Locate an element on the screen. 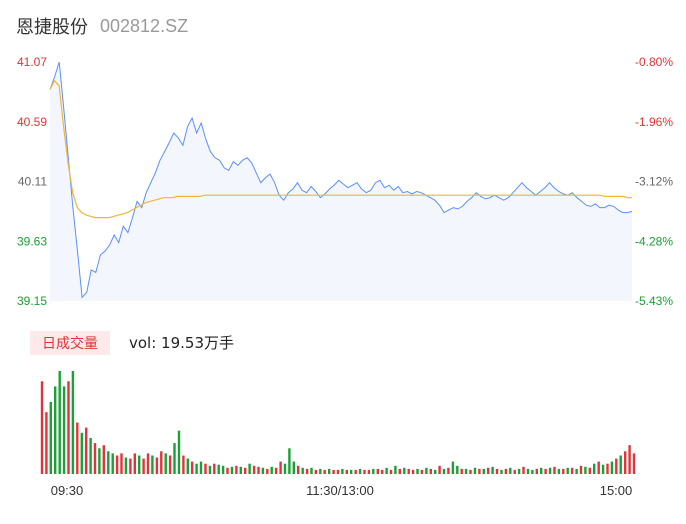 The width and height of the screenshot is (686, 524). volume-label: vol: 19.53万手 is located at coordinates (181, 343).